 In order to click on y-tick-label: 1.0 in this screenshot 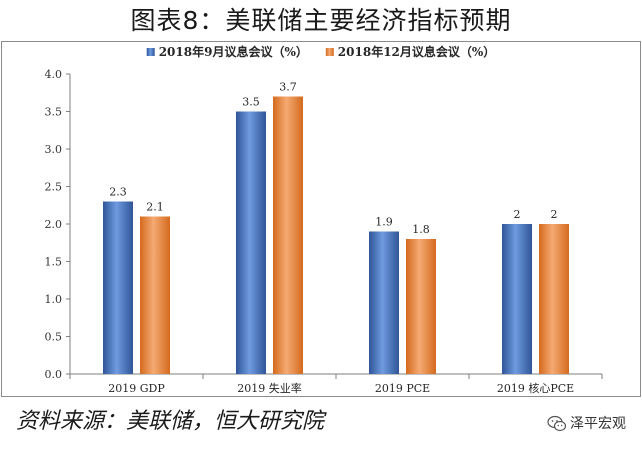, I will do `click(54, 299)`.